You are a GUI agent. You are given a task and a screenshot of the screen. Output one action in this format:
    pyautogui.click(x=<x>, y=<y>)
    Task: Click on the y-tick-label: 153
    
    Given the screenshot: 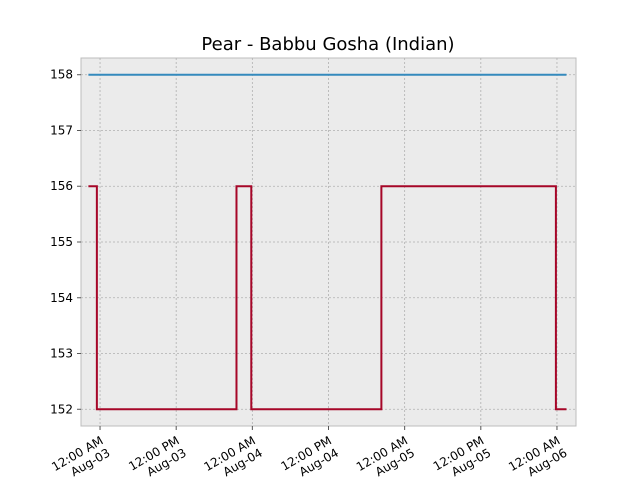 What is the action you would take?
    pyautogui.click(x=61, y=354)
    